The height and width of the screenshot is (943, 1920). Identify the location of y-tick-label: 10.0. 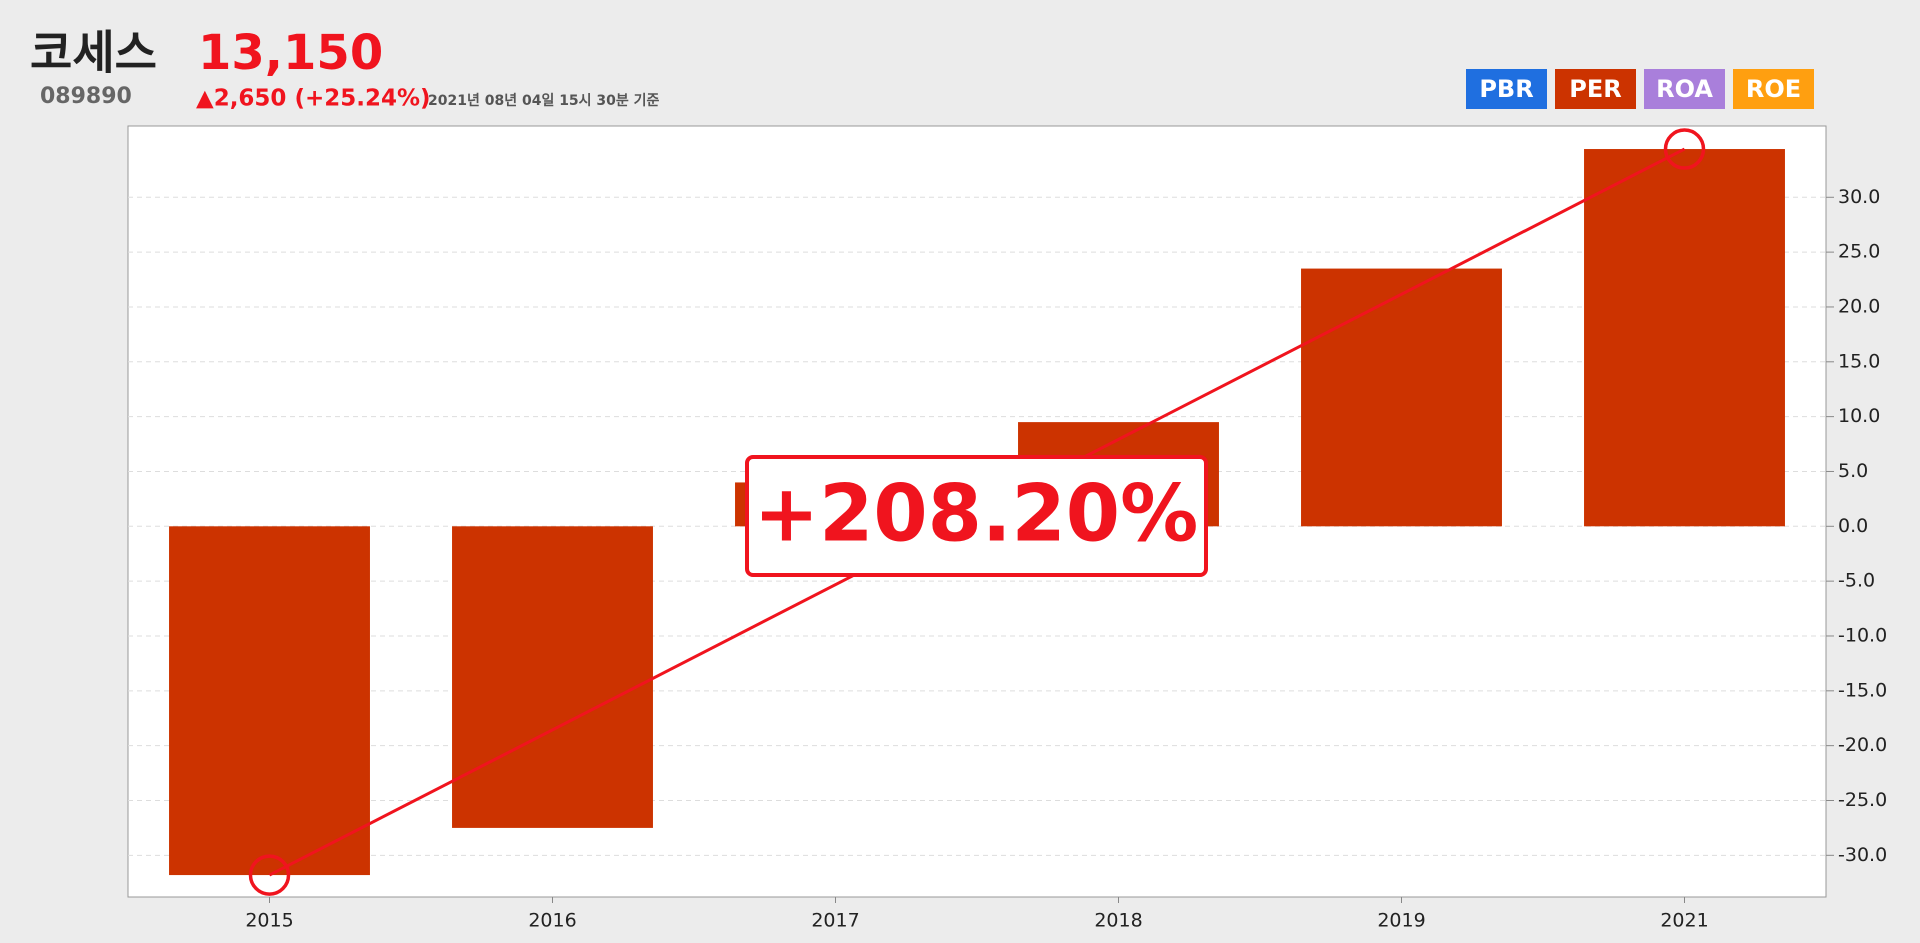
(1859, 416).